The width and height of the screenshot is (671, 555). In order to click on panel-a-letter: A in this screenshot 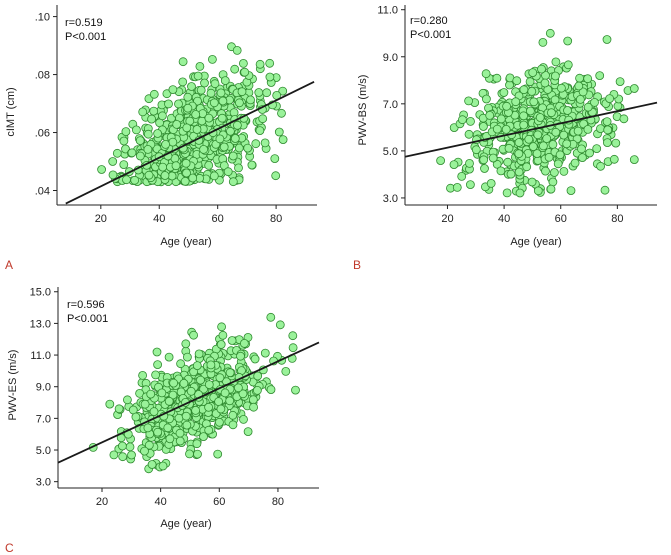, I will do `click(9, 265)`.